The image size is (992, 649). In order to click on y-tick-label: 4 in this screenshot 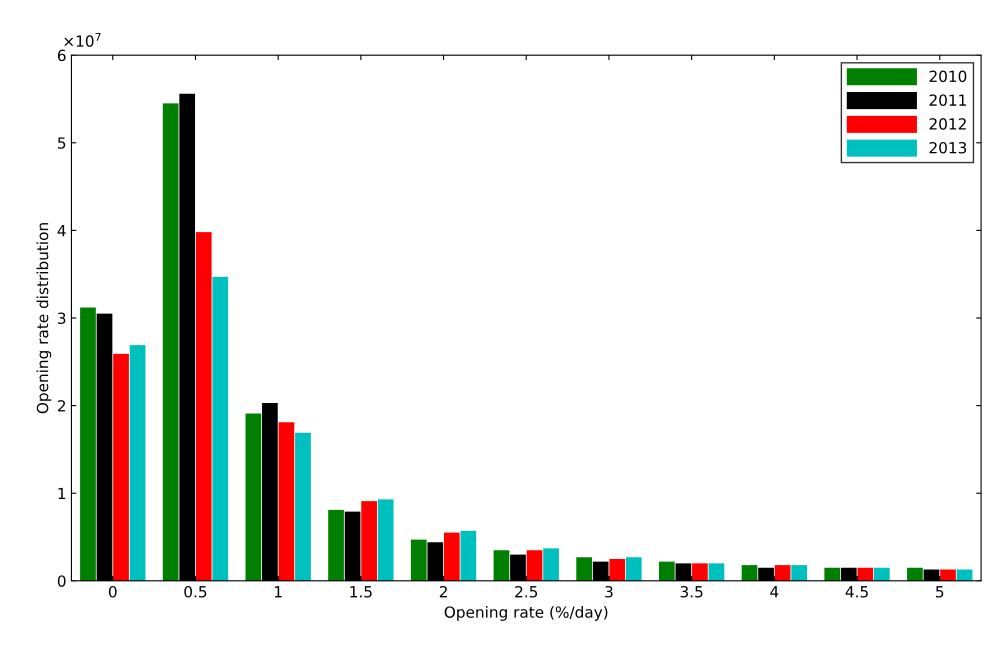, I will do `click(62, 230)`.